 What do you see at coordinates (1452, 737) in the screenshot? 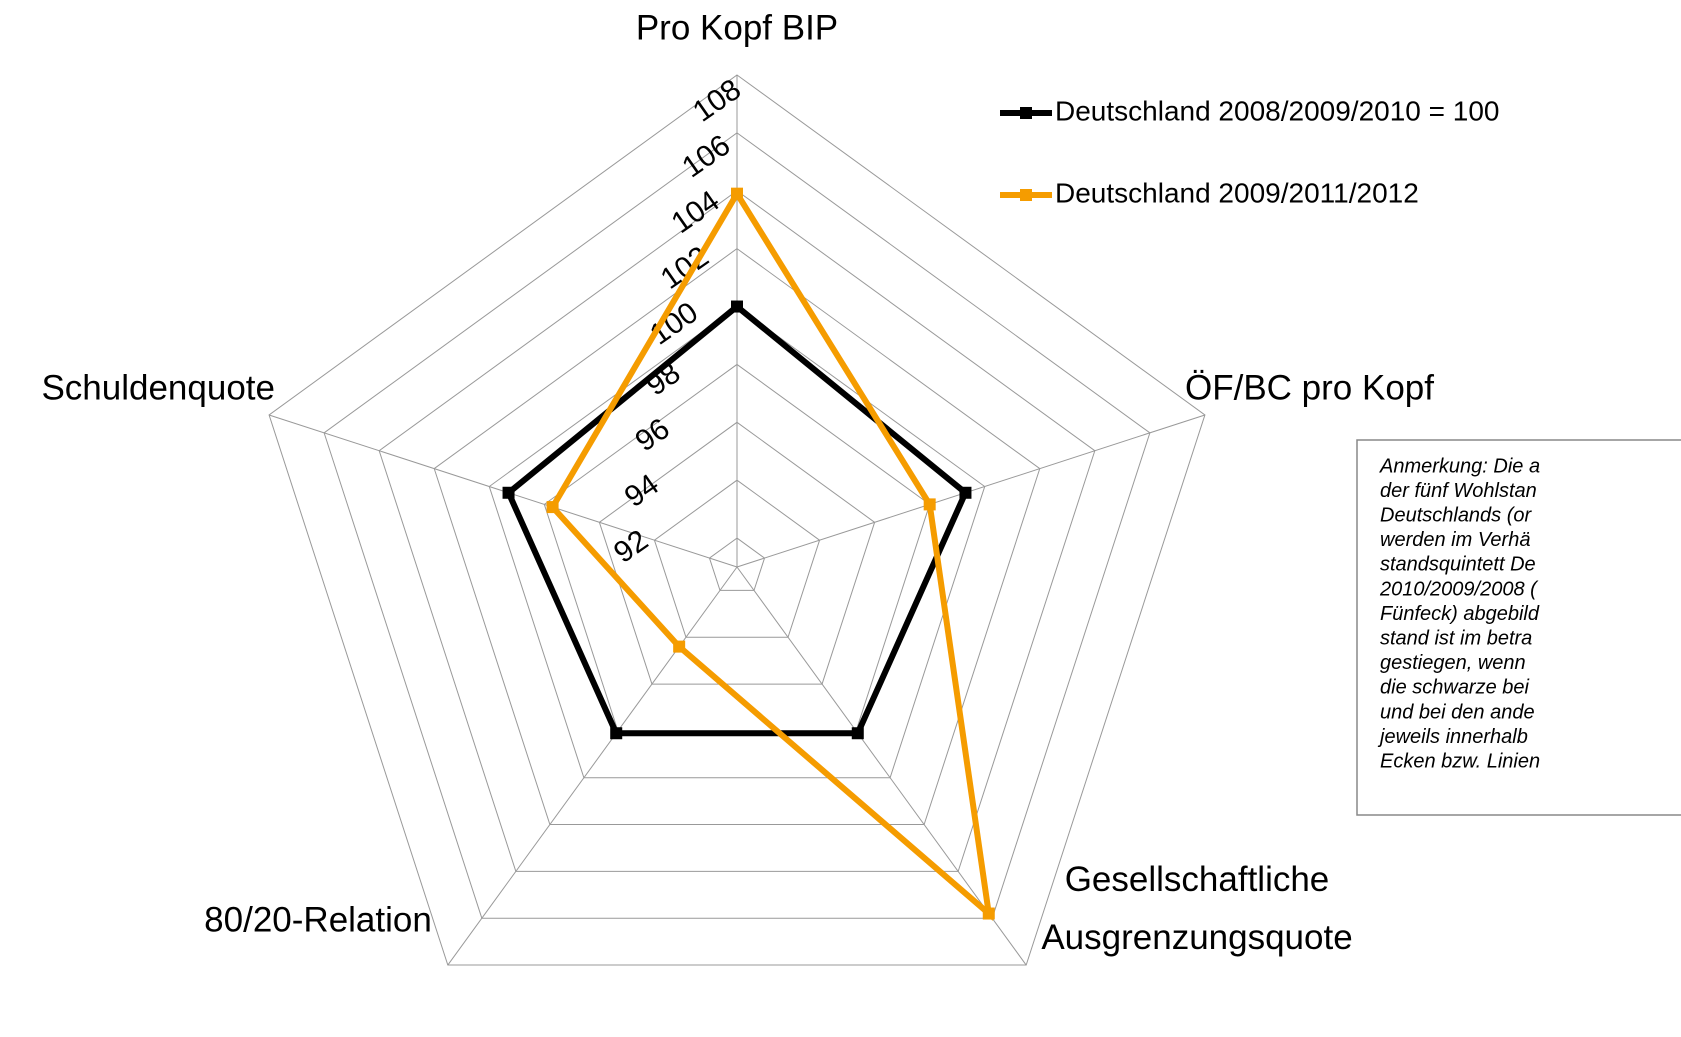
I see `annotation-line: jeweils innerhalb` at bounding box center [1452, 737].